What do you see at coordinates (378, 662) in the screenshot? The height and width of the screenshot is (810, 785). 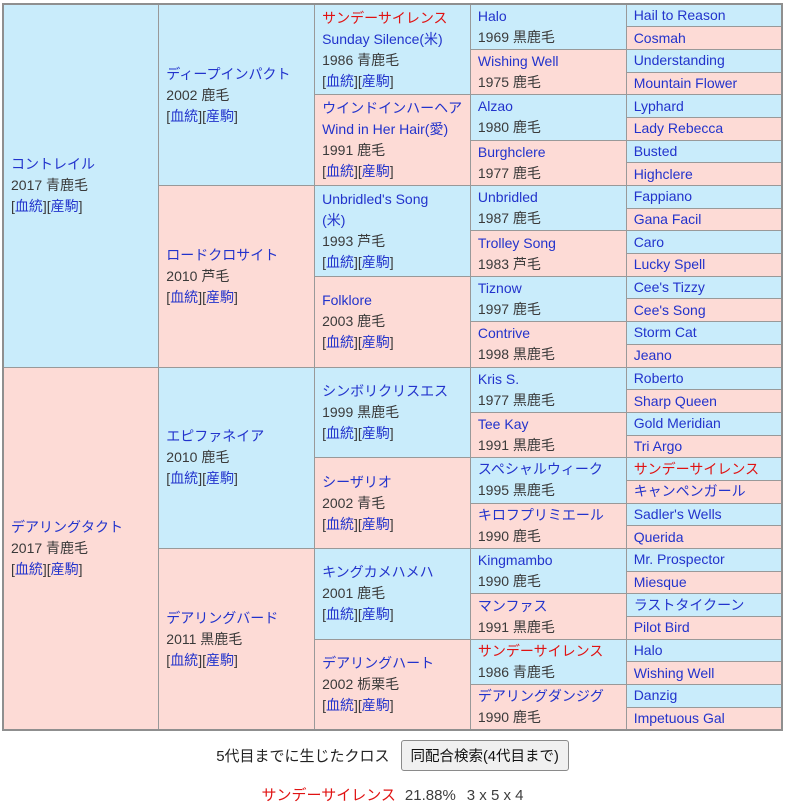 I see `horse-name-link: デアリングハート` at bounding box center [378, 662].